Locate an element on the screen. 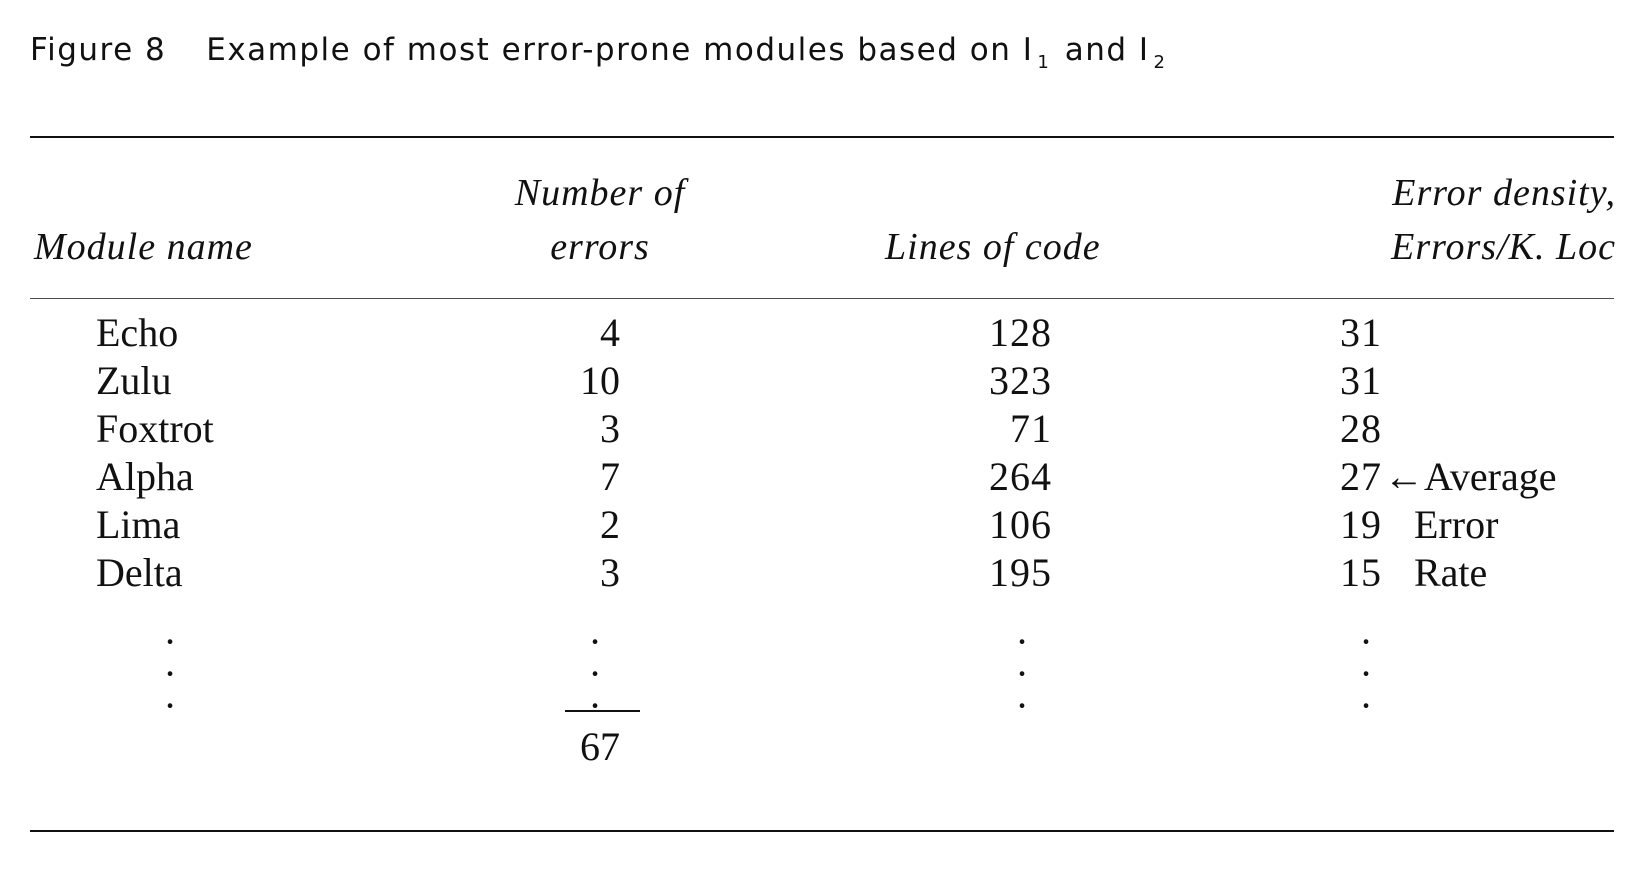 This screenshot has width=1648, height=874. cell-lines-of-code: 323 is located at coordinates (1020, 380).